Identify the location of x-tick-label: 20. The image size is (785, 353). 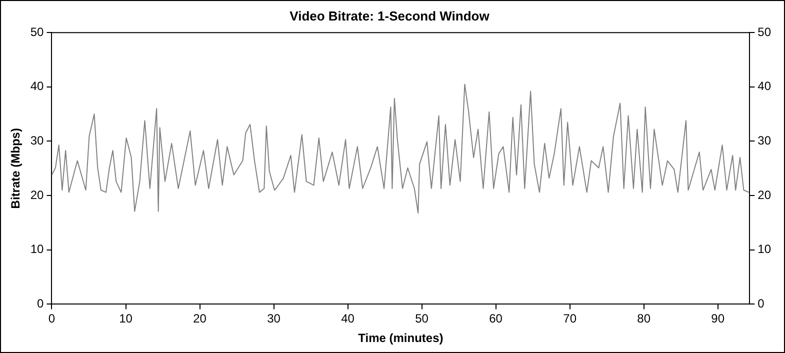
(200, 319).